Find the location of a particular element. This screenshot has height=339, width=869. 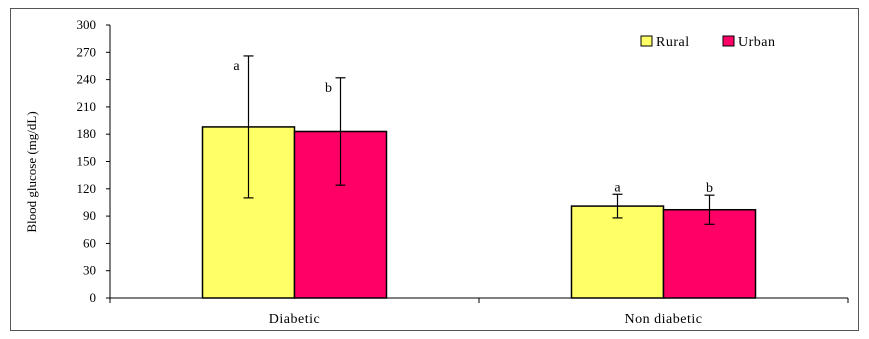

bar-rural is located at coordinates (617, 252).